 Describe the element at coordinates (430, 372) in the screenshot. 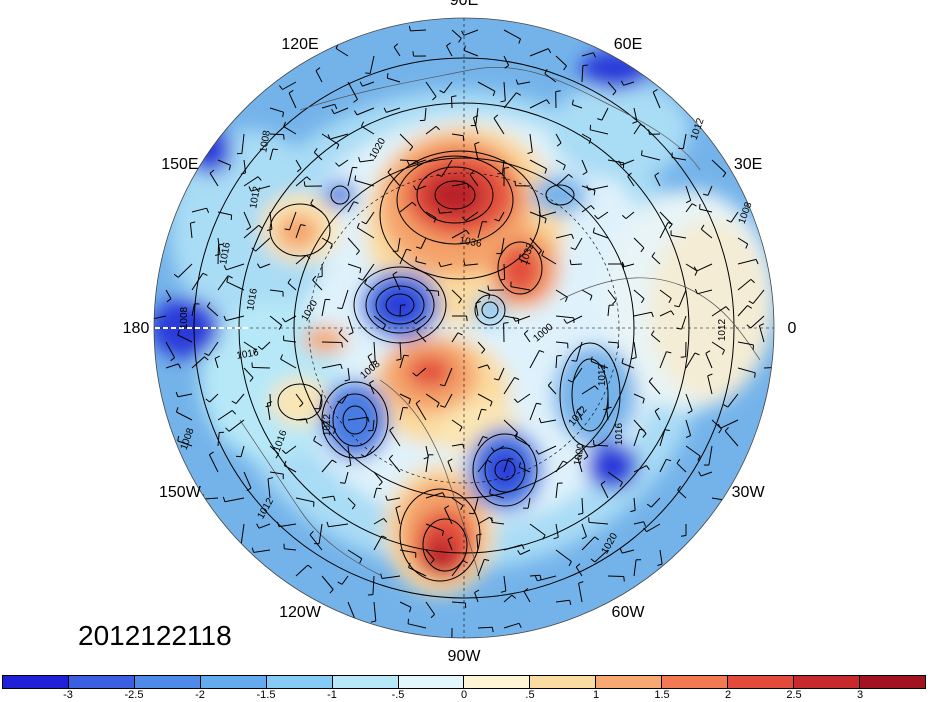

I see `red-region` at that location.